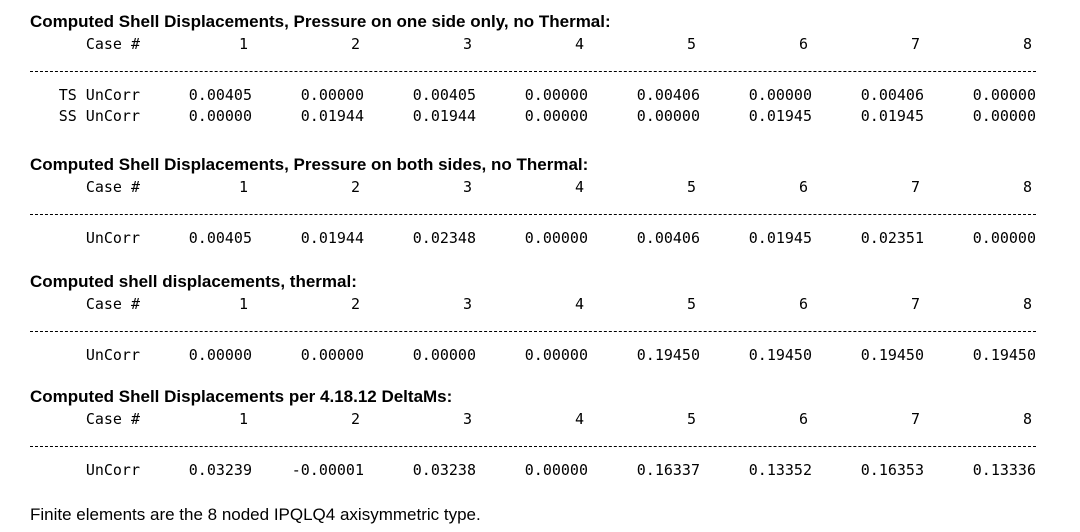 This screenshot has width=1080, height=532. What do you see at coordinates (220, 470) in the screenshot?
I see `cell-value: 0.03239` at bounding box center [220, 470].